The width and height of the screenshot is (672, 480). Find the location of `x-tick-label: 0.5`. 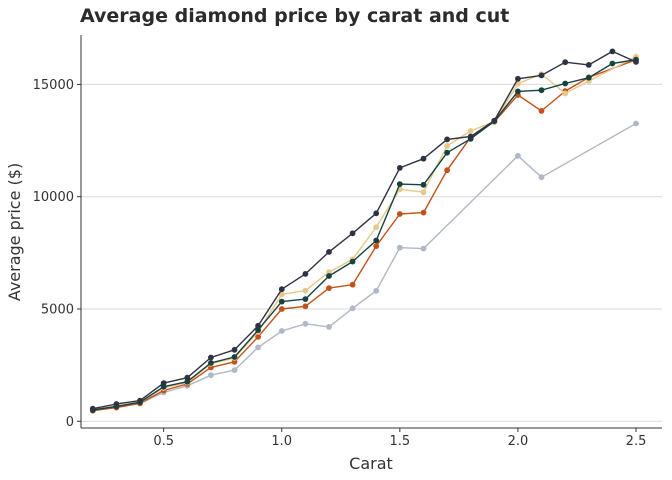

x-tick-label: 0.5 is located at coordinates (163, 441).